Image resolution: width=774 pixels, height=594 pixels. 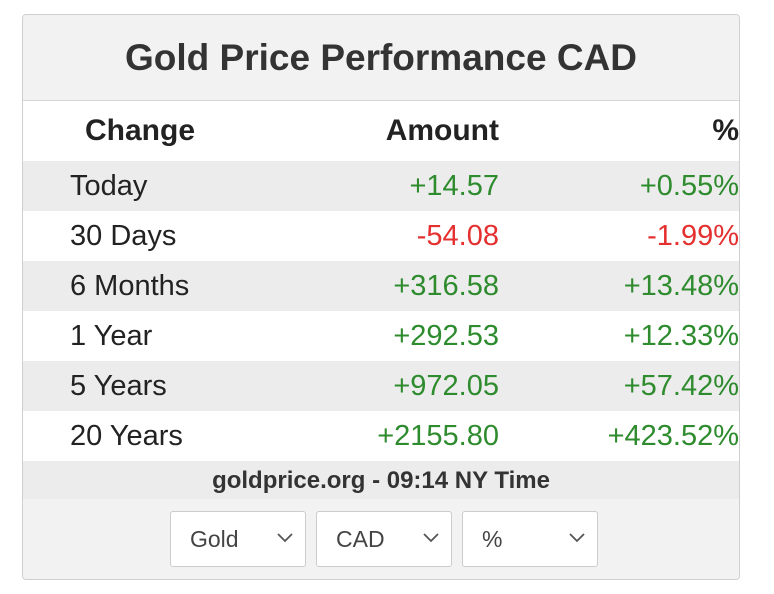 I want to click on row-percent: +13.48%, so click(x=619, y=286).